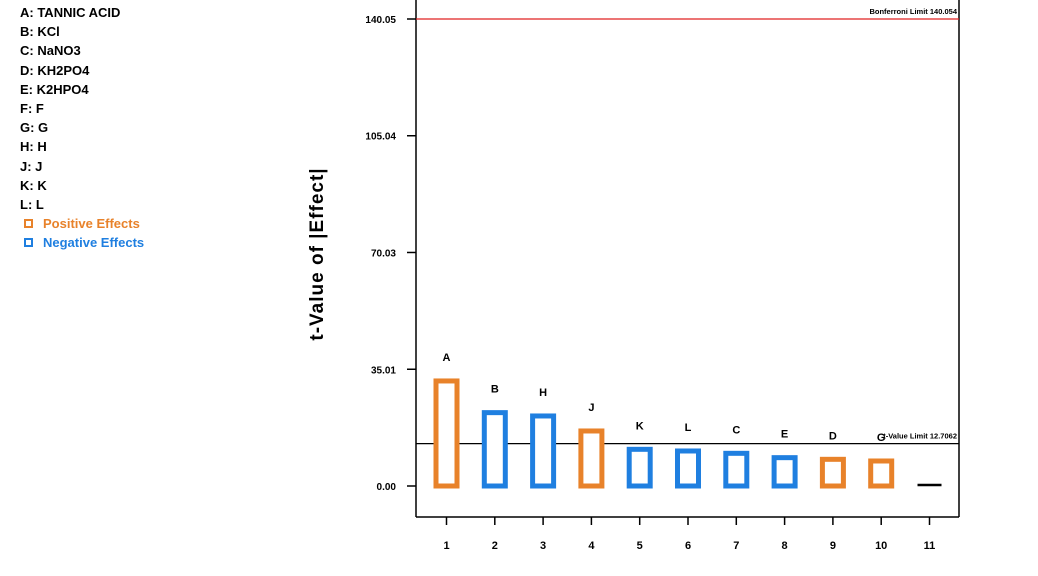 This screenshot has height=576, width=1038. I want to click on legend-factor-f: F, so click(32, 108).